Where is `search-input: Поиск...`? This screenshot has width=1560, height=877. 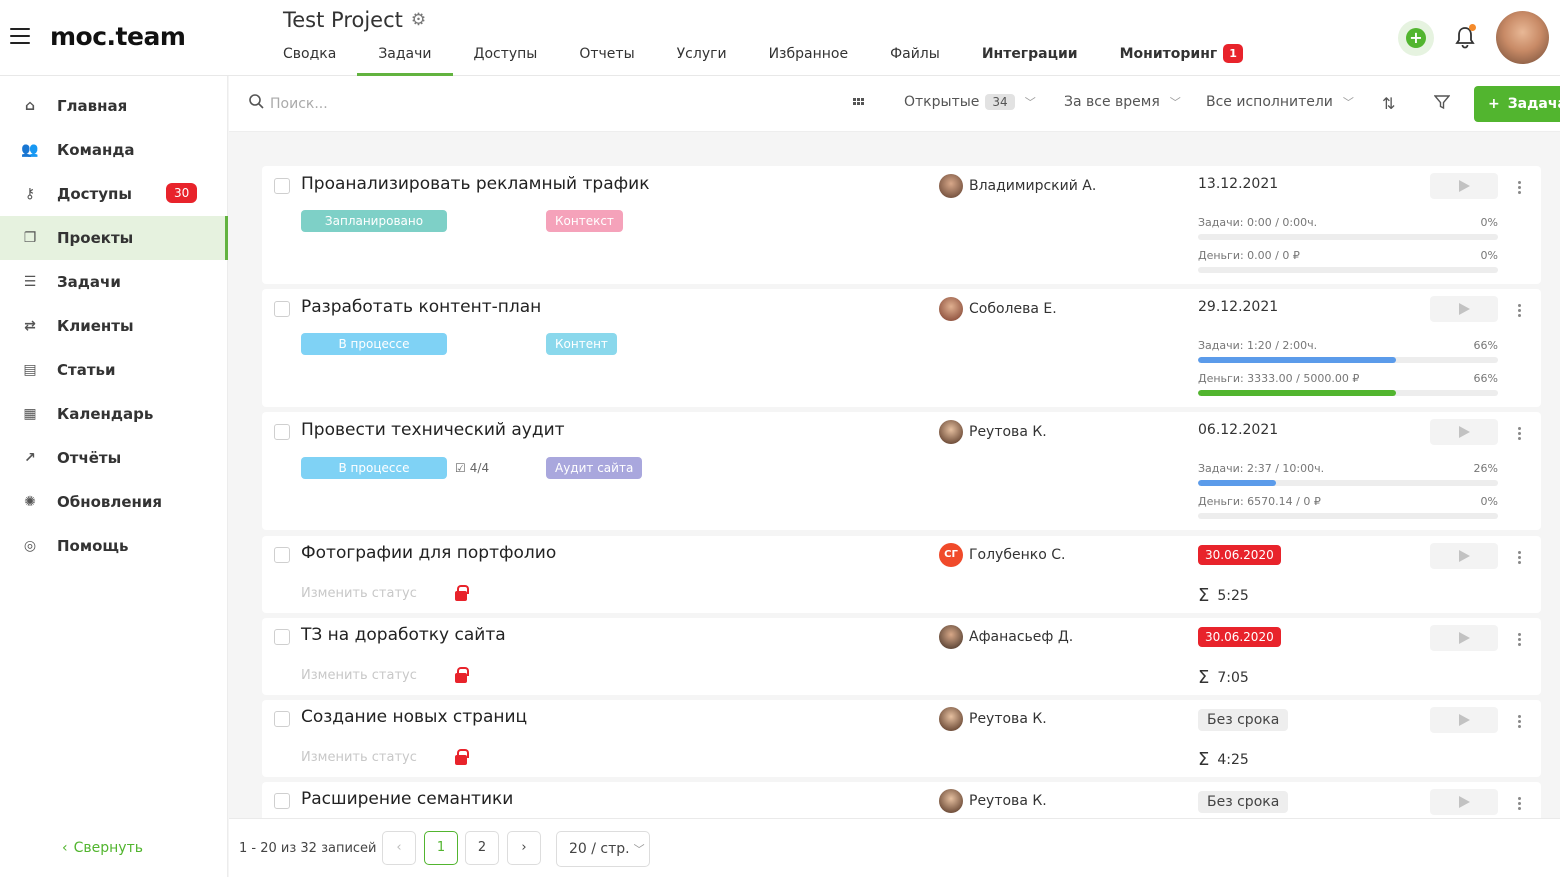 search-input: Поиск... is located at coordinates (288, 103).